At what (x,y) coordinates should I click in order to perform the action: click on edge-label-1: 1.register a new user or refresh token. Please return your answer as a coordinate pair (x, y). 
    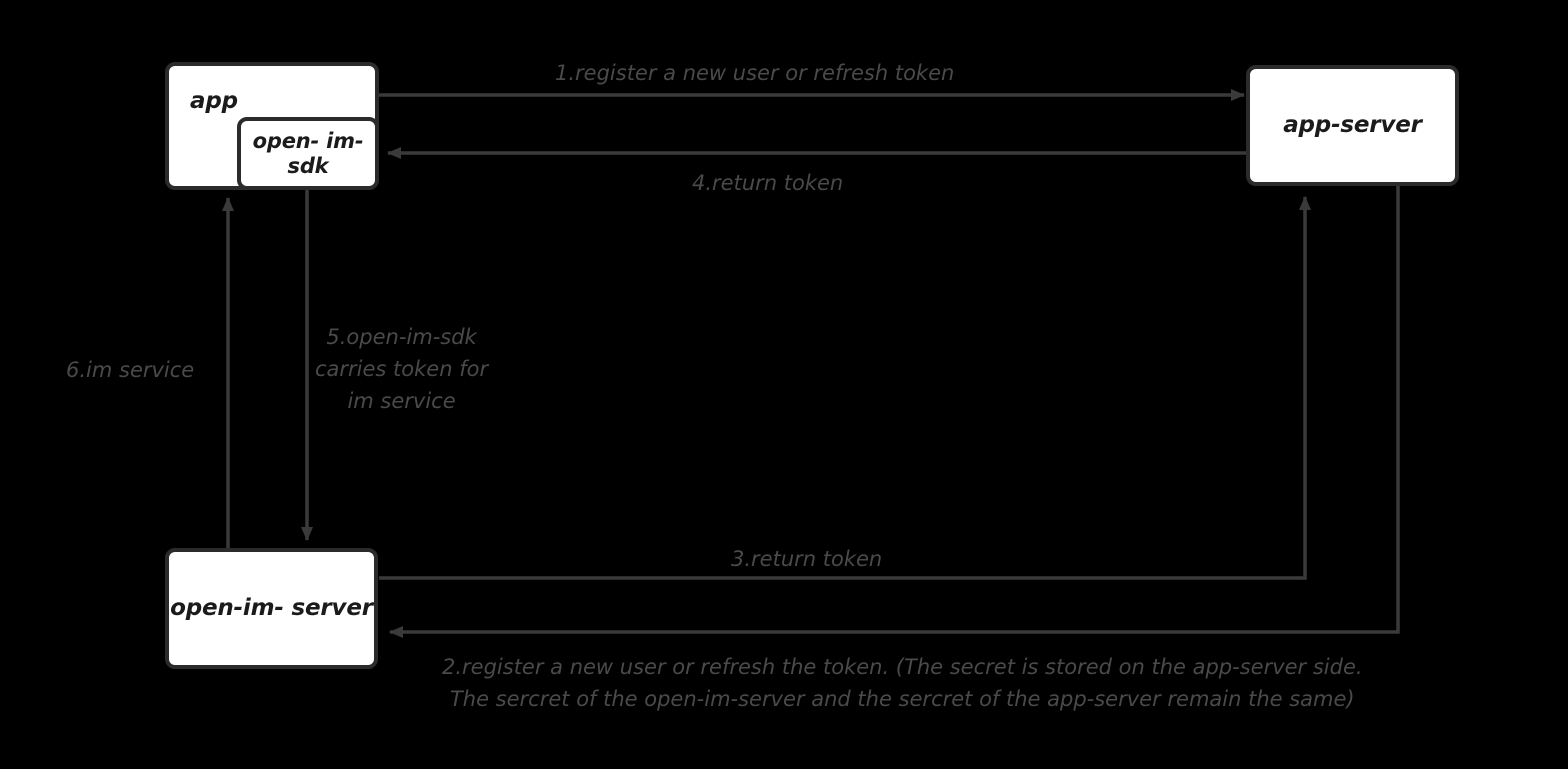
    Looking at the image, I should click on (755, 73).